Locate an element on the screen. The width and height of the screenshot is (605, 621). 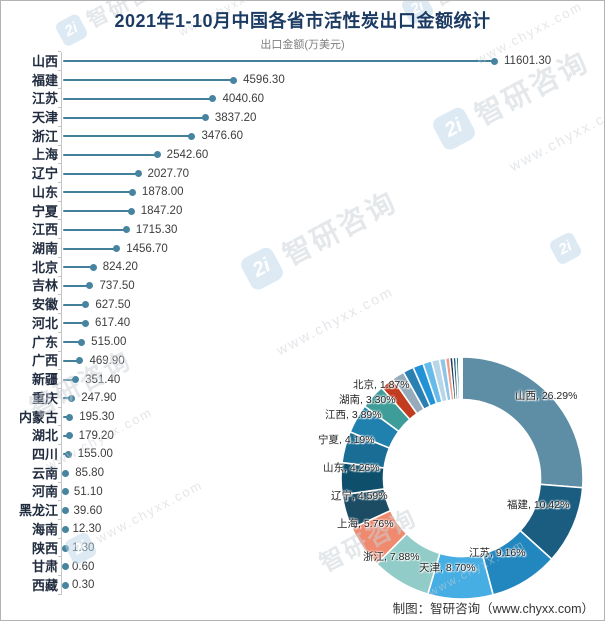
bar-row: 江西 1715.30 is located at coordinates (303, 229).